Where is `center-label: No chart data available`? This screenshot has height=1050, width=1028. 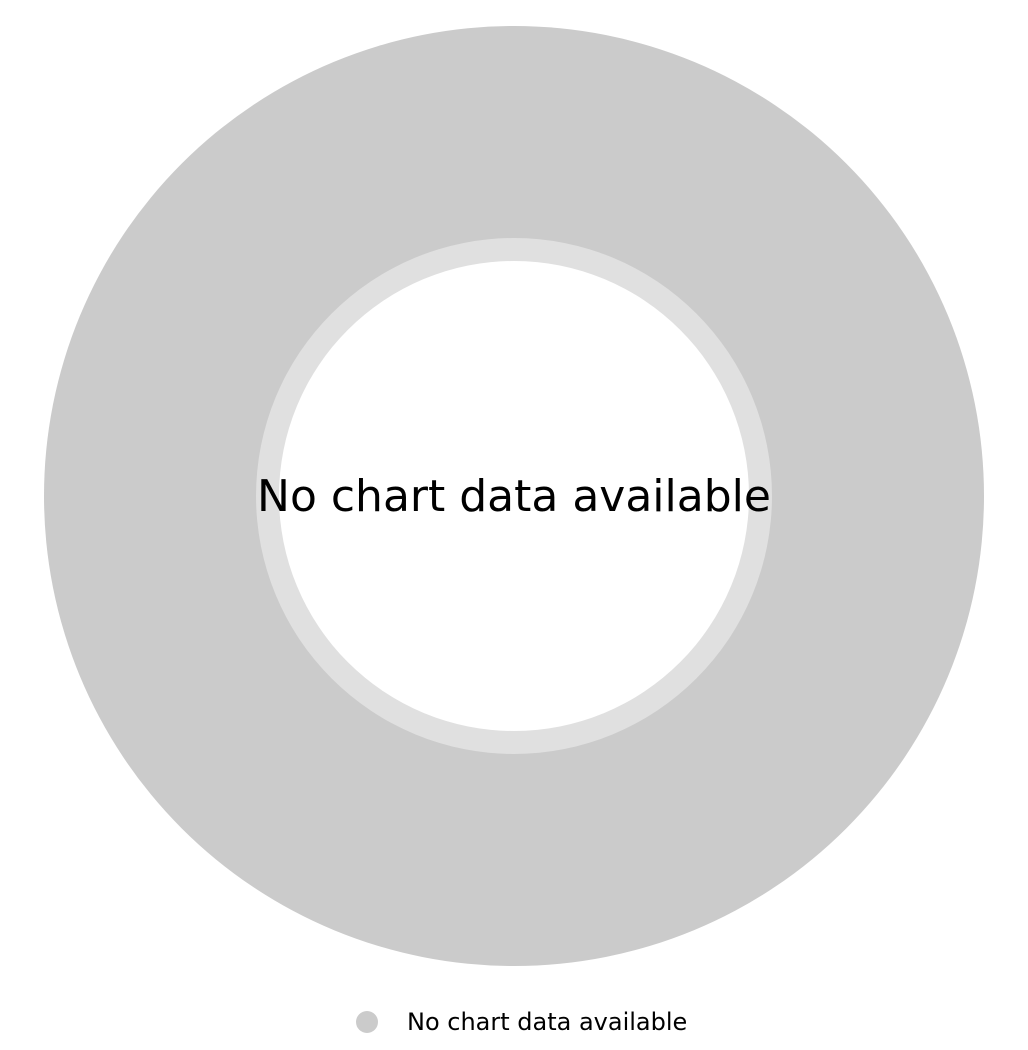 center-label: No chart data available is located at coordinates (514, 496).